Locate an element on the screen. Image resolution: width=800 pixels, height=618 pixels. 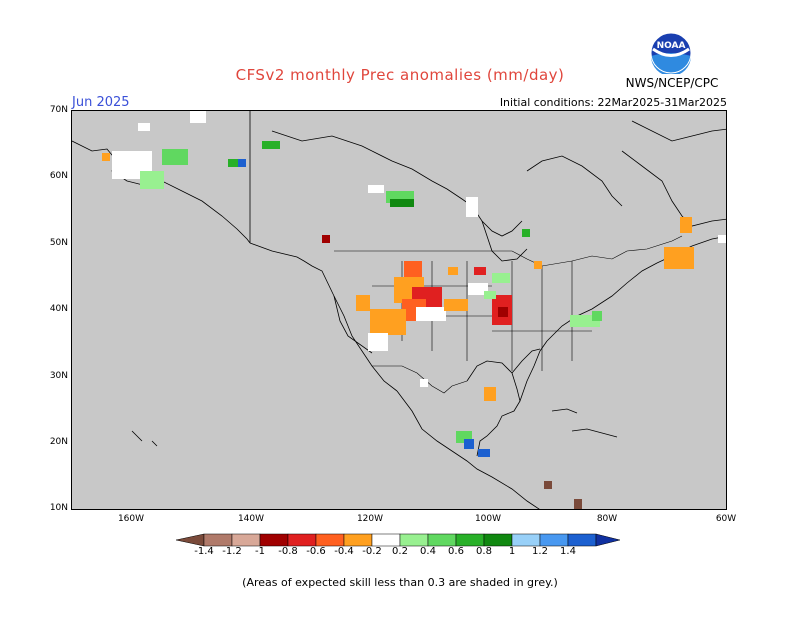
chart-title: CFSv2 monthly Prec anomalies (mm/day) is located at coordinates (400, 75).